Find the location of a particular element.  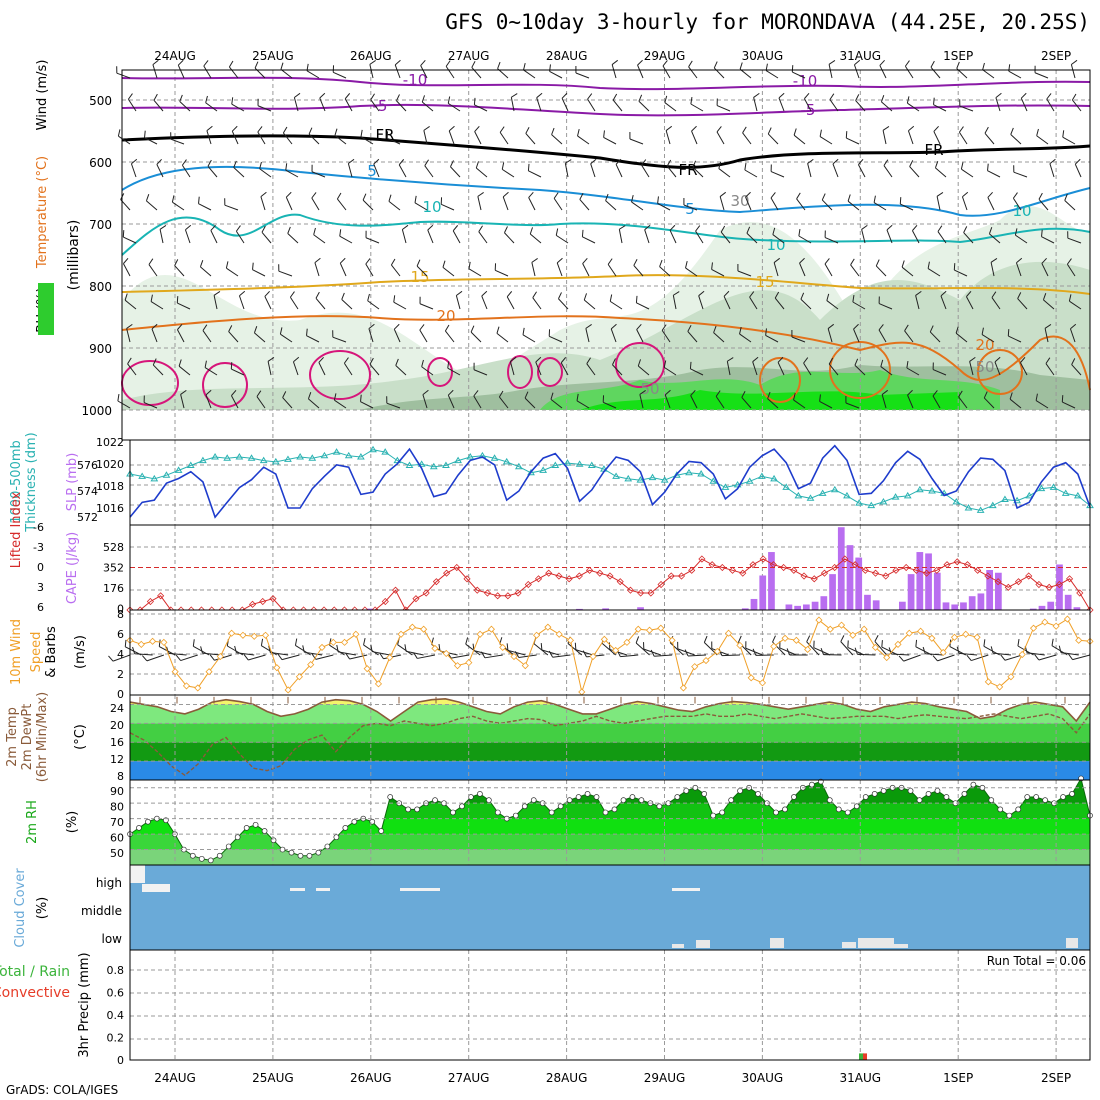

rh2m-axis-label: 2m RH is located at coordinates (32, 822).